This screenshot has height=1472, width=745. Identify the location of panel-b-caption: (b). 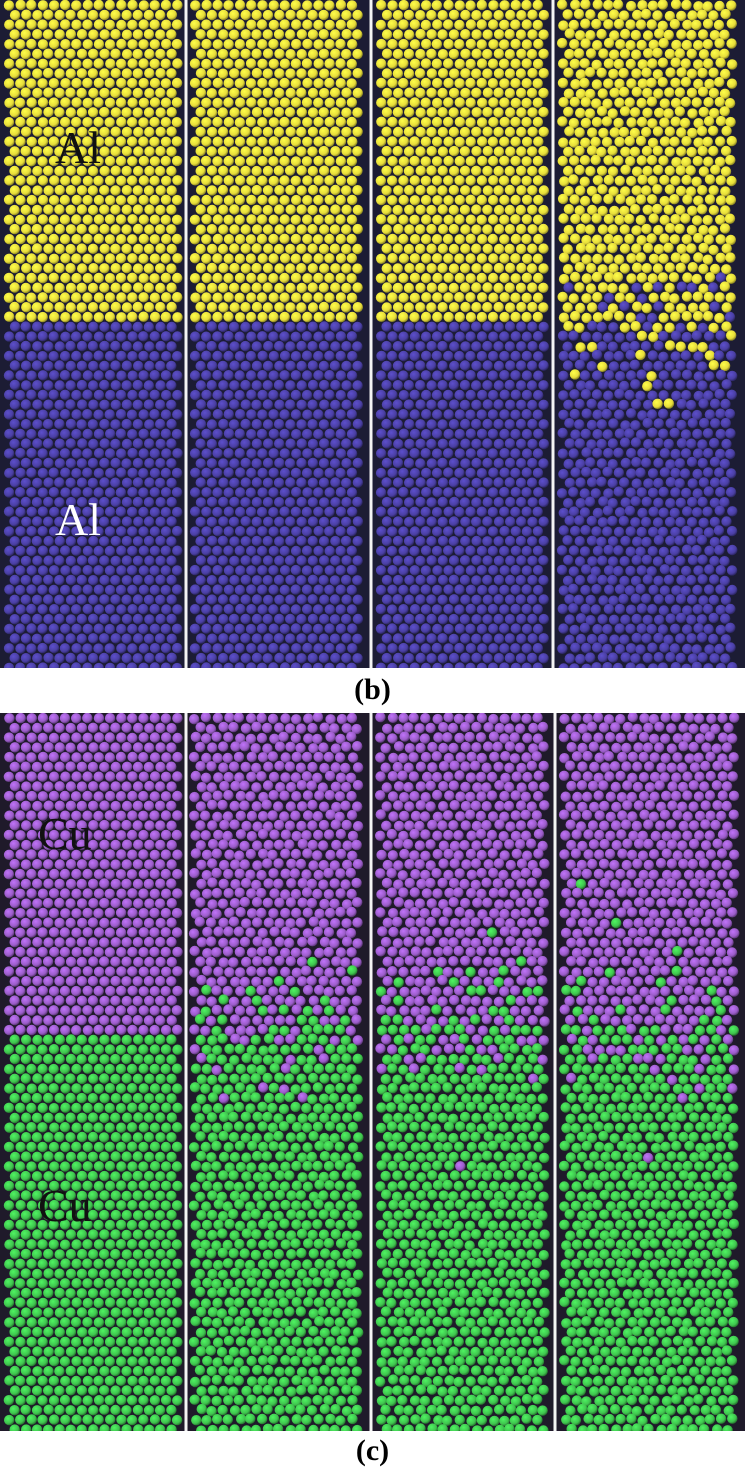
(372, 689).